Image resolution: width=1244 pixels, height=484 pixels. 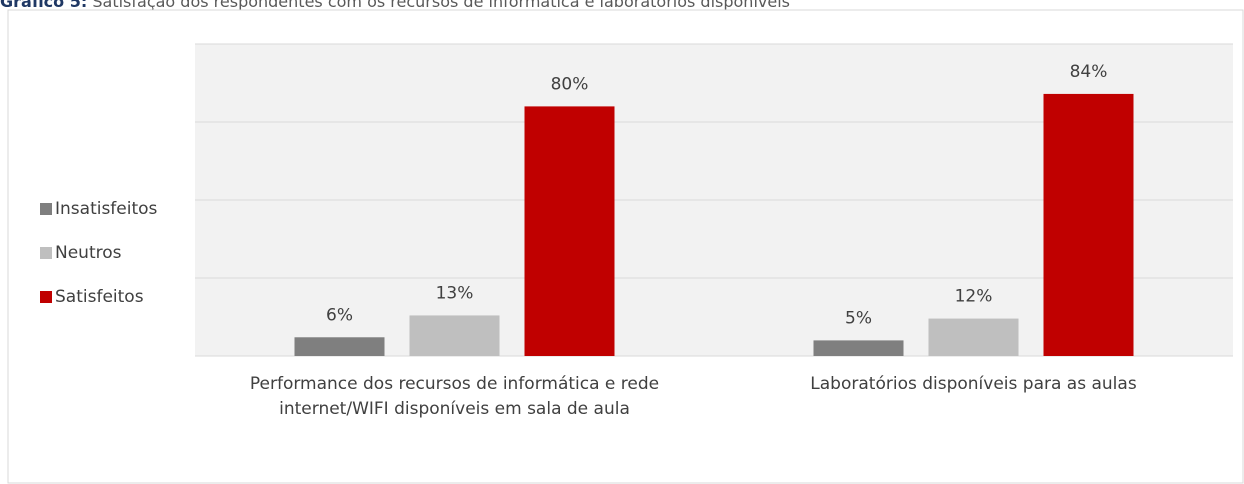 I want to click on legend-label: Satisfeitos, so click(x=99, y=297).